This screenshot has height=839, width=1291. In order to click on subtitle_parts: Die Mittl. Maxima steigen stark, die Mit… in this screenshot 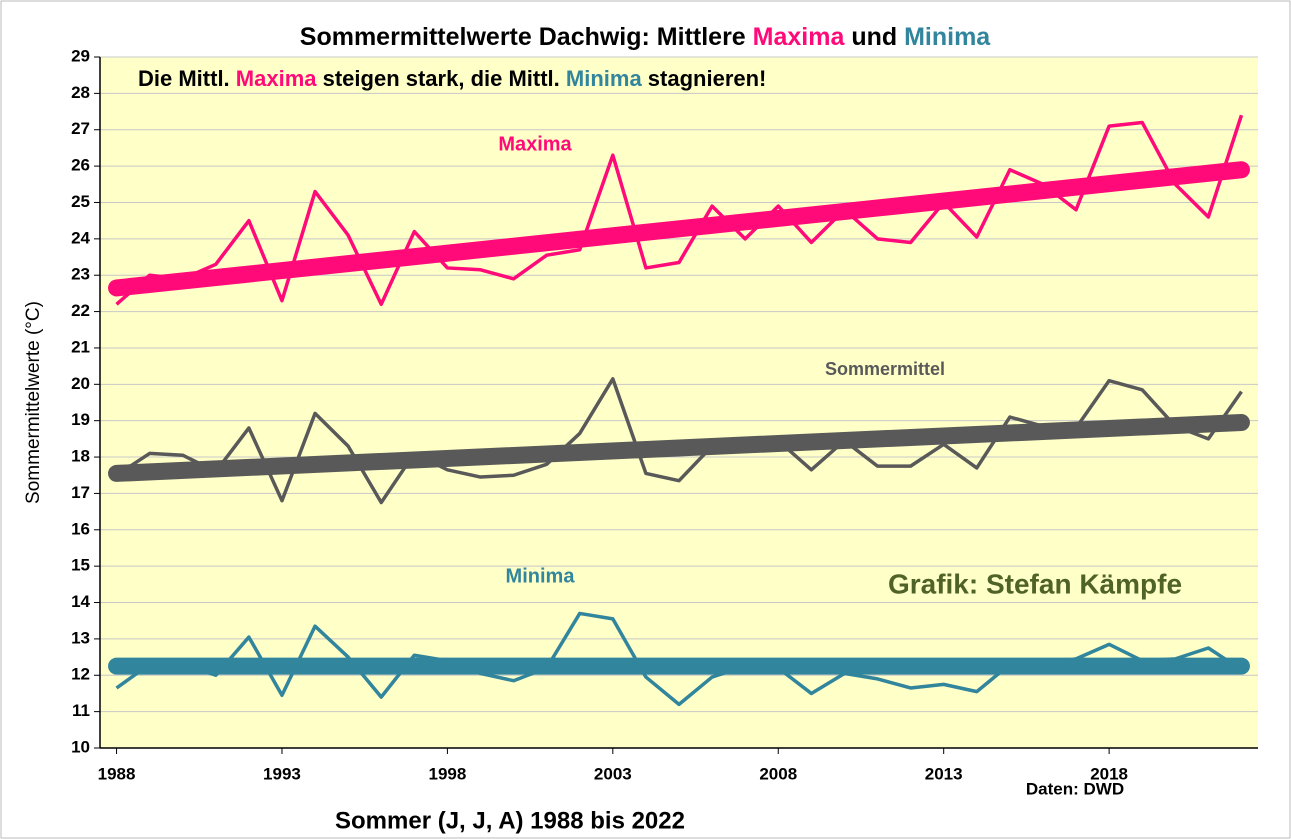, I will do `click(452, 78)`.